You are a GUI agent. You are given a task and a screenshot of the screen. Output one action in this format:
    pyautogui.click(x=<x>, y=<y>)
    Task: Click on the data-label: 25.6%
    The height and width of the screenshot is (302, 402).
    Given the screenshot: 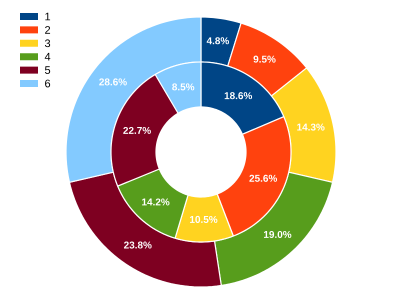 What is the action you would take?
    pyautogui.click(x=263, y=178)
    